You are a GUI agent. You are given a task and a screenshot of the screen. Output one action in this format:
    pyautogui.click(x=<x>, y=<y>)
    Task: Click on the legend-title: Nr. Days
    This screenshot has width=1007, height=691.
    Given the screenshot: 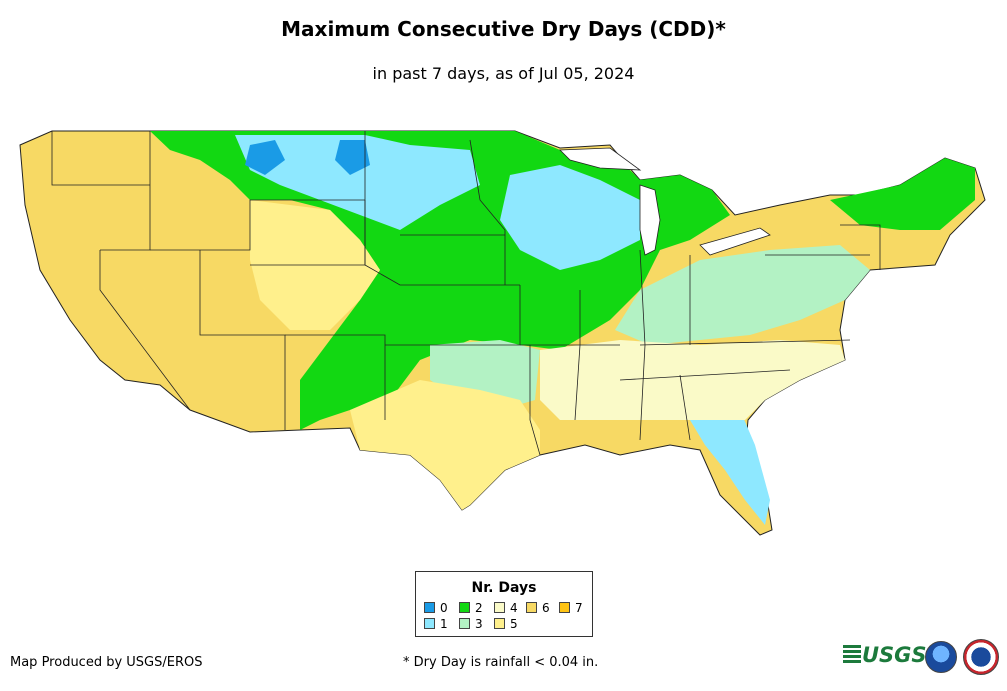 What is the action you would take?
    pyautogui.click(x=504, y=588)
    